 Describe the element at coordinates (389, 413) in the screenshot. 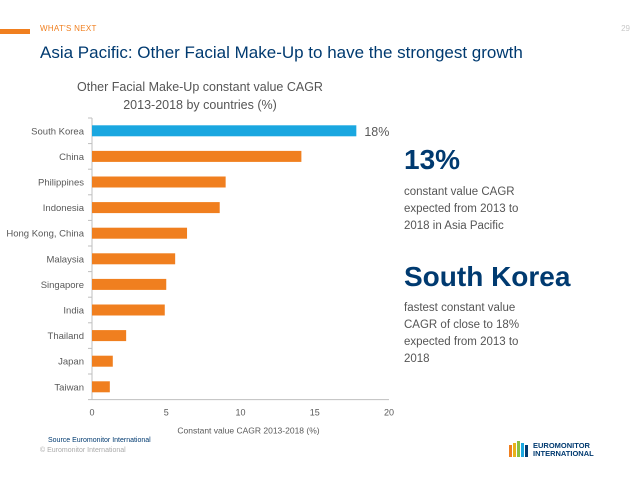

I see `x-tick-label: 20` at that location.